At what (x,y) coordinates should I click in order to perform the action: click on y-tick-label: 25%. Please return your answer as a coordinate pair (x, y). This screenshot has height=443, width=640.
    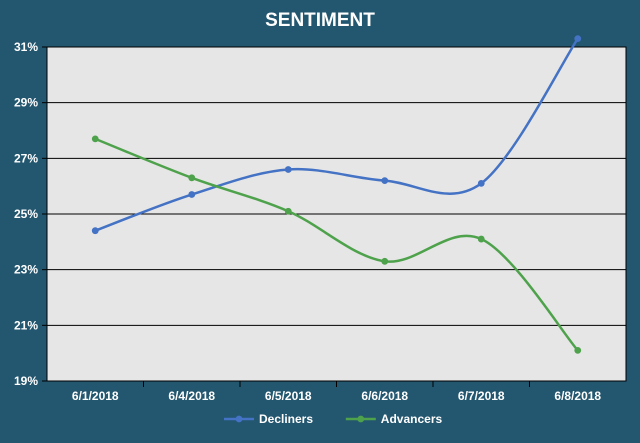
    Looking at the image, I should click on (26, 214).